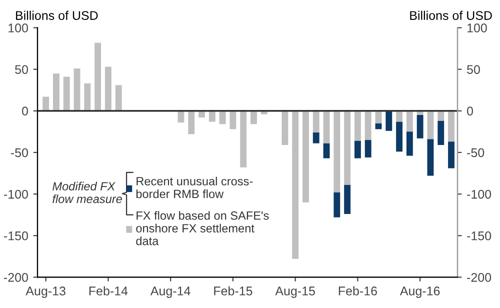  Describe the element at coordinates (19, 153) in the screenshot. I see `y-tick-label: -50` at that location.